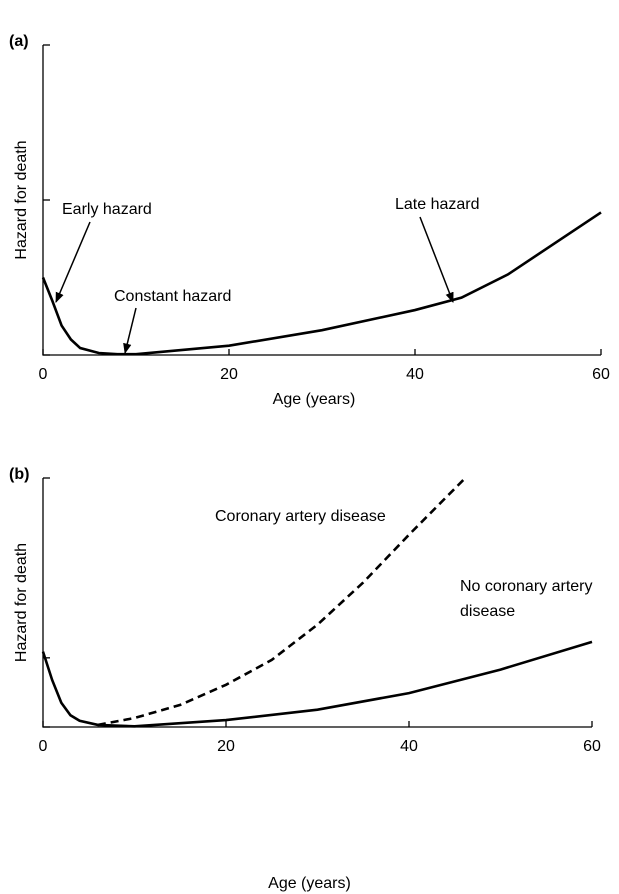  Describe the element at coordinates (487, 611) in the screenshot. I see `annotation-line: disease` at that location.